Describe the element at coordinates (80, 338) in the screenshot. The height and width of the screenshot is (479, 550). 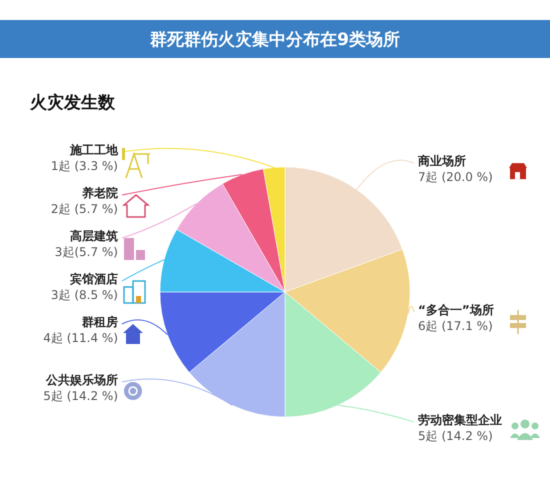
I see `data-label: 4起 (11.4 %)` at that location.